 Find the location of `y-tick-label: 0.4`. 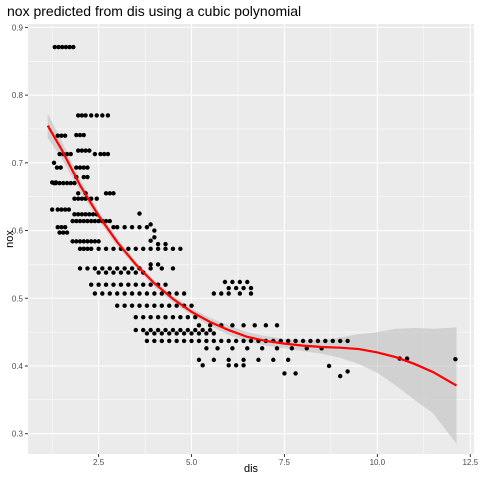

y-tick-label: 0.4 is located at coordinates (18, 366).